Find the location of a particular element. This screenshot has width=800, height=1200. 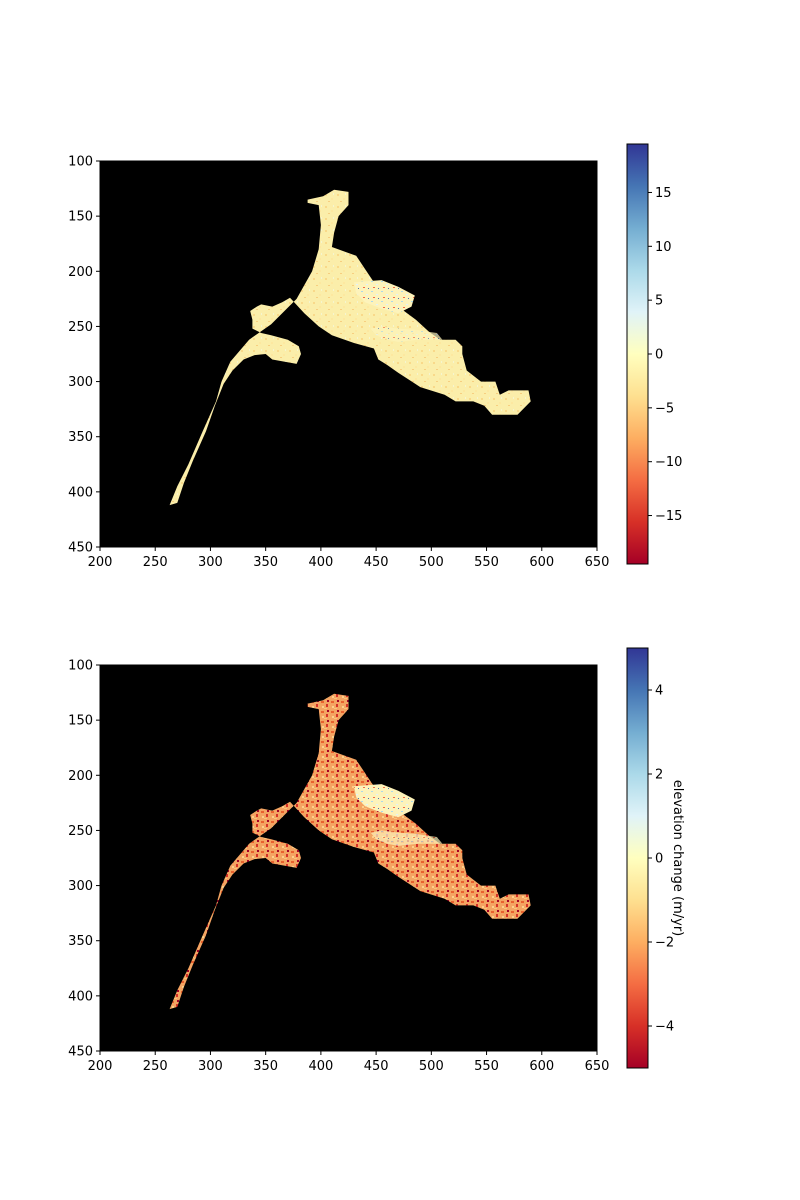

colorbar-tick-label: −4 is located at coordinates (664, 1027).